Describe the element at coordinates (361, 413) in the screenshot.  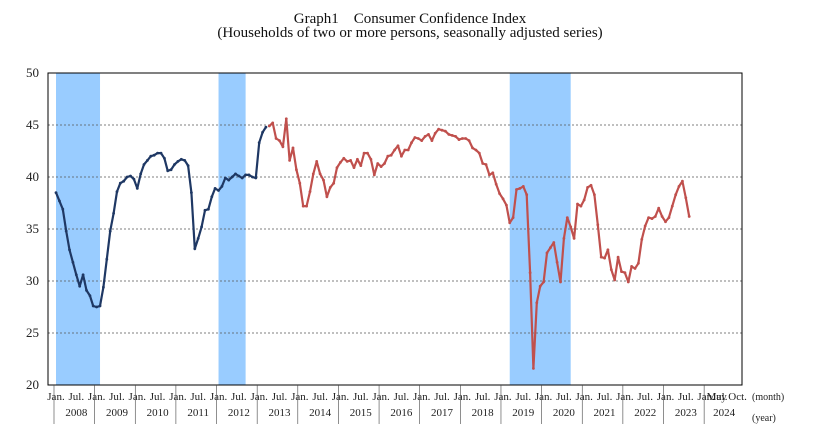
I see `x-year-label: 2015` at that location.